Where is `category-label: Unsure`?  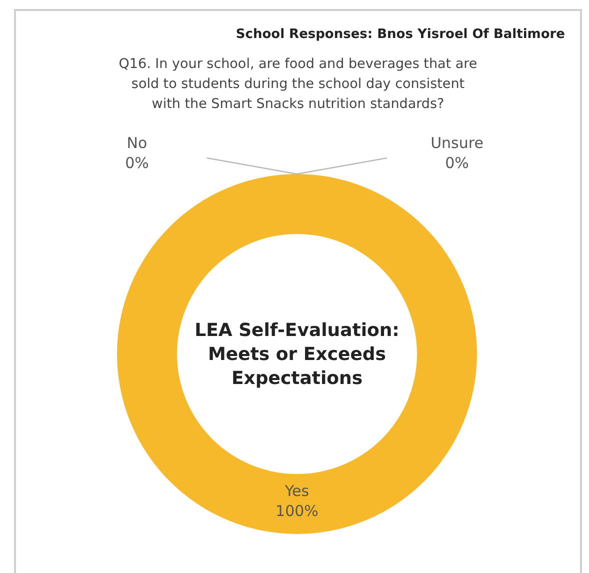 category-label: Unsure is located at coordinates (457, 143).